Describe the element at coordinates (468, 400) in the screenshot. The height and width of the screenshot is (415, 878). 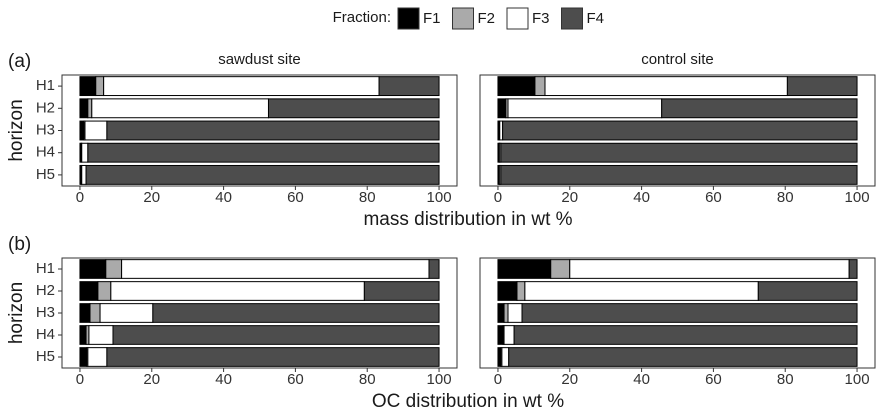
I see `x-axis-label: OC distribution in wt %` at that location.